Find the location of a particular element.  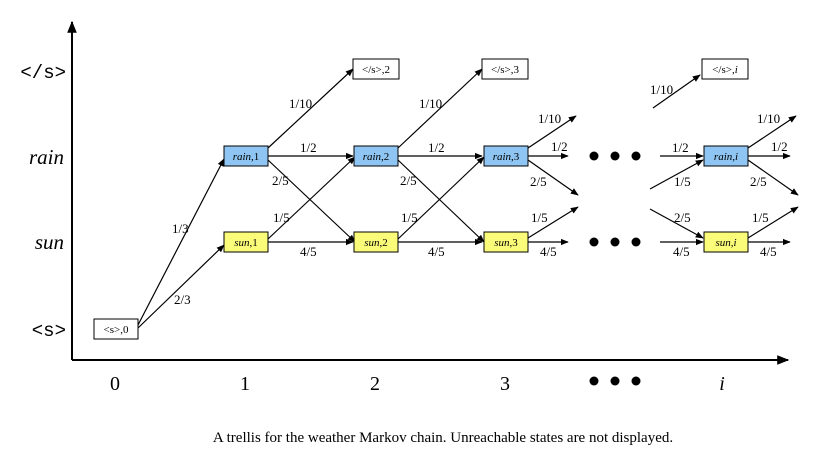

x-tick-1: 1 is located at coordinates (245, 384).